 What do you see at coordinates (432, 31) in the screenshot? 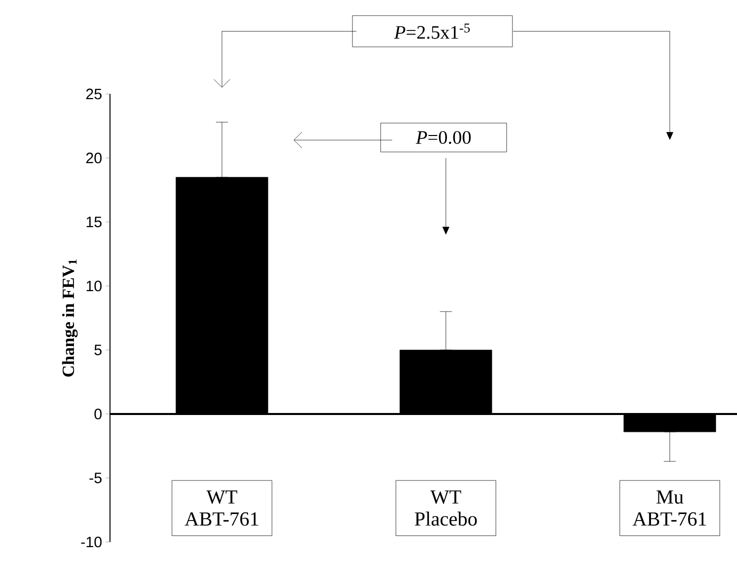
I see `text: P=2.5x1$^{-5}$` at bounding box center [432, 31].